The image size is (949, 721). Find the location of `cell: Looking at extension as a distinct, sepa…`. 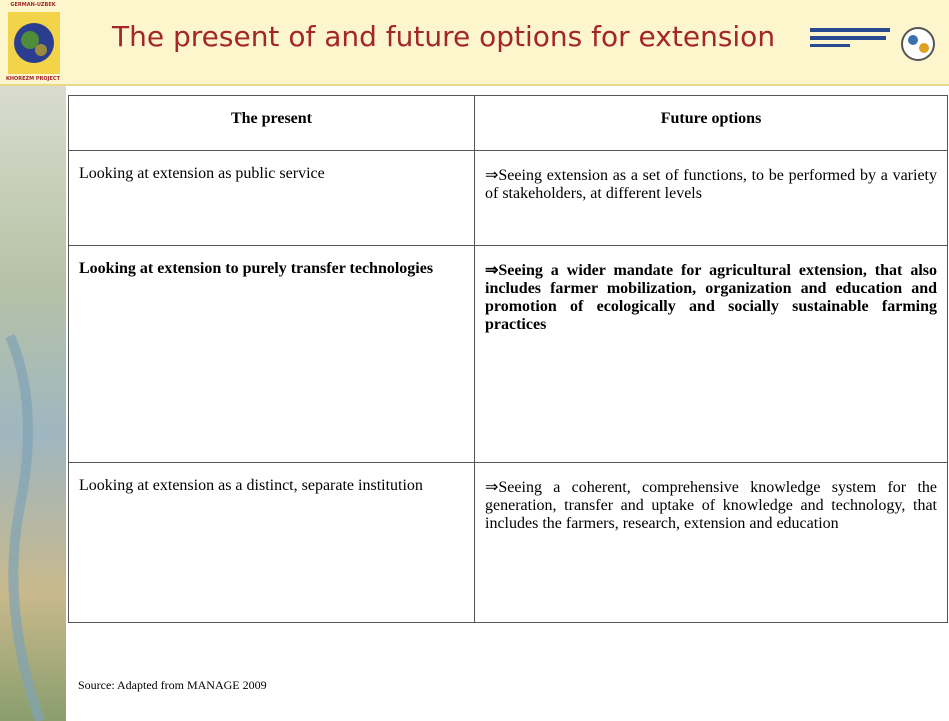

cell: Looking at extension as a distinct, sepa… is located at coordinates (271, 542).